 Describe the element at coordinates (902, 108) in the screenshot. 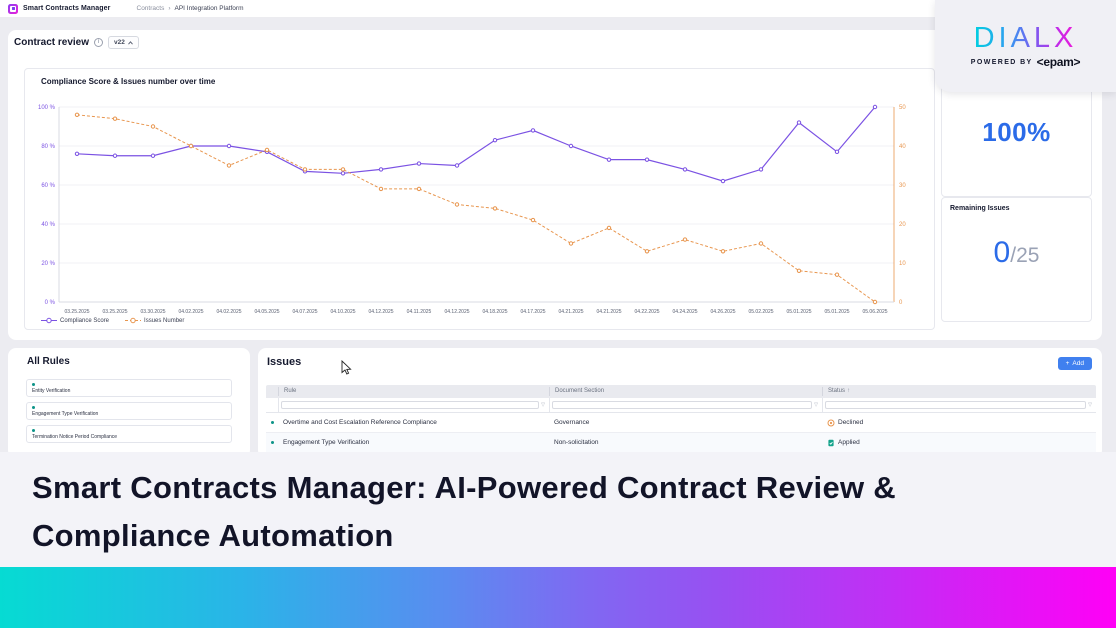

I see `right-axis-tick: 50` at that location.